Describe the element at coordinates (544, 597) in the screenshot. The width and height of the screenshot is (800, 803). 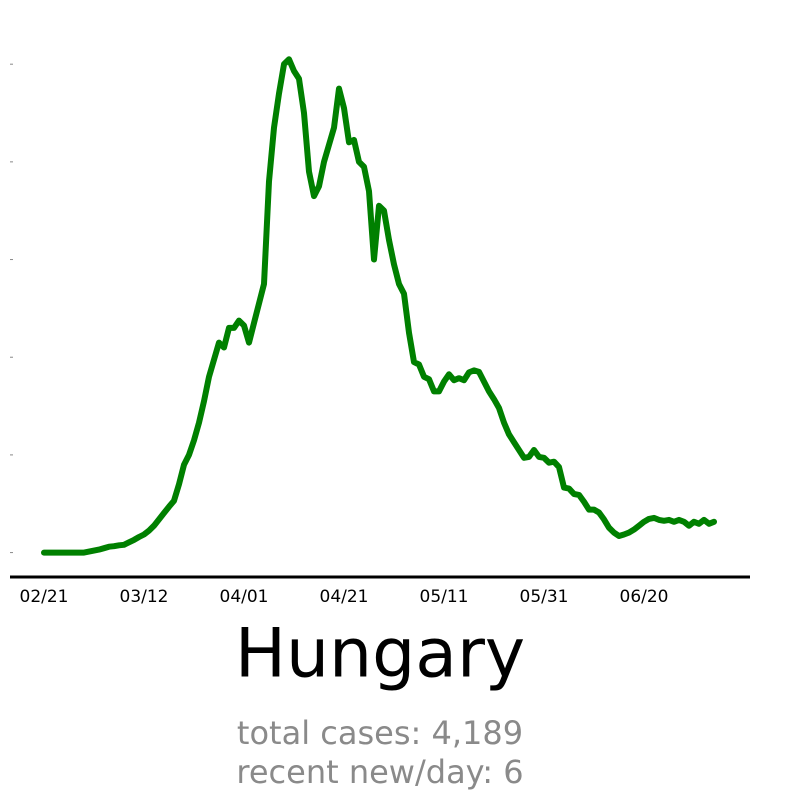
I see `x-tick-label: 05/31` at that location.